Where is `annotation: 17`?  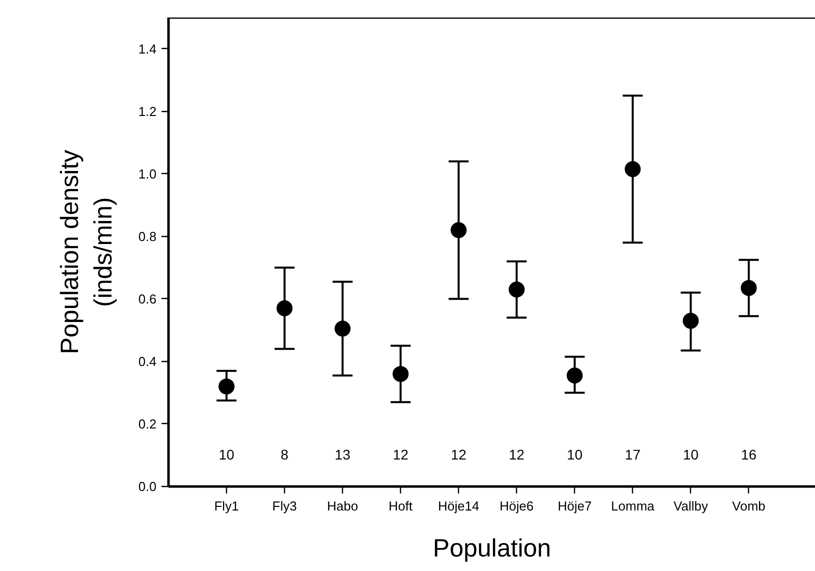 annotation: 17 is located at coordinates (632, 454).